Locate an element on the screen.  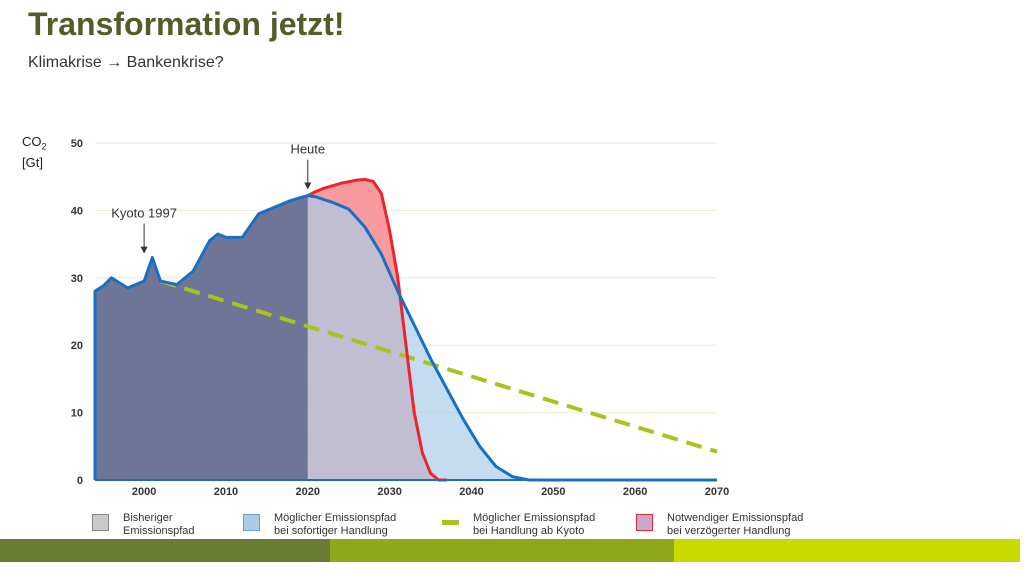
annotation-label: Kyoto 1997 is located at coordinates (144, 213).